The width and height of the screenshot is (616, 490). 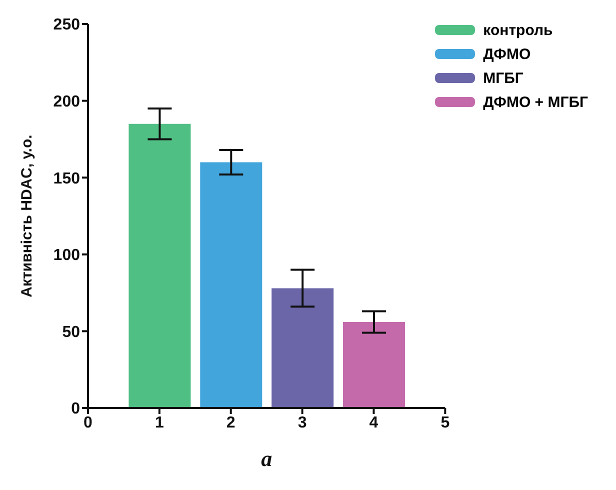 What do you see at coordinates (88, 423) in the screenshot?
I see `x-tick-label: 0` at bounding box center [88, 423].